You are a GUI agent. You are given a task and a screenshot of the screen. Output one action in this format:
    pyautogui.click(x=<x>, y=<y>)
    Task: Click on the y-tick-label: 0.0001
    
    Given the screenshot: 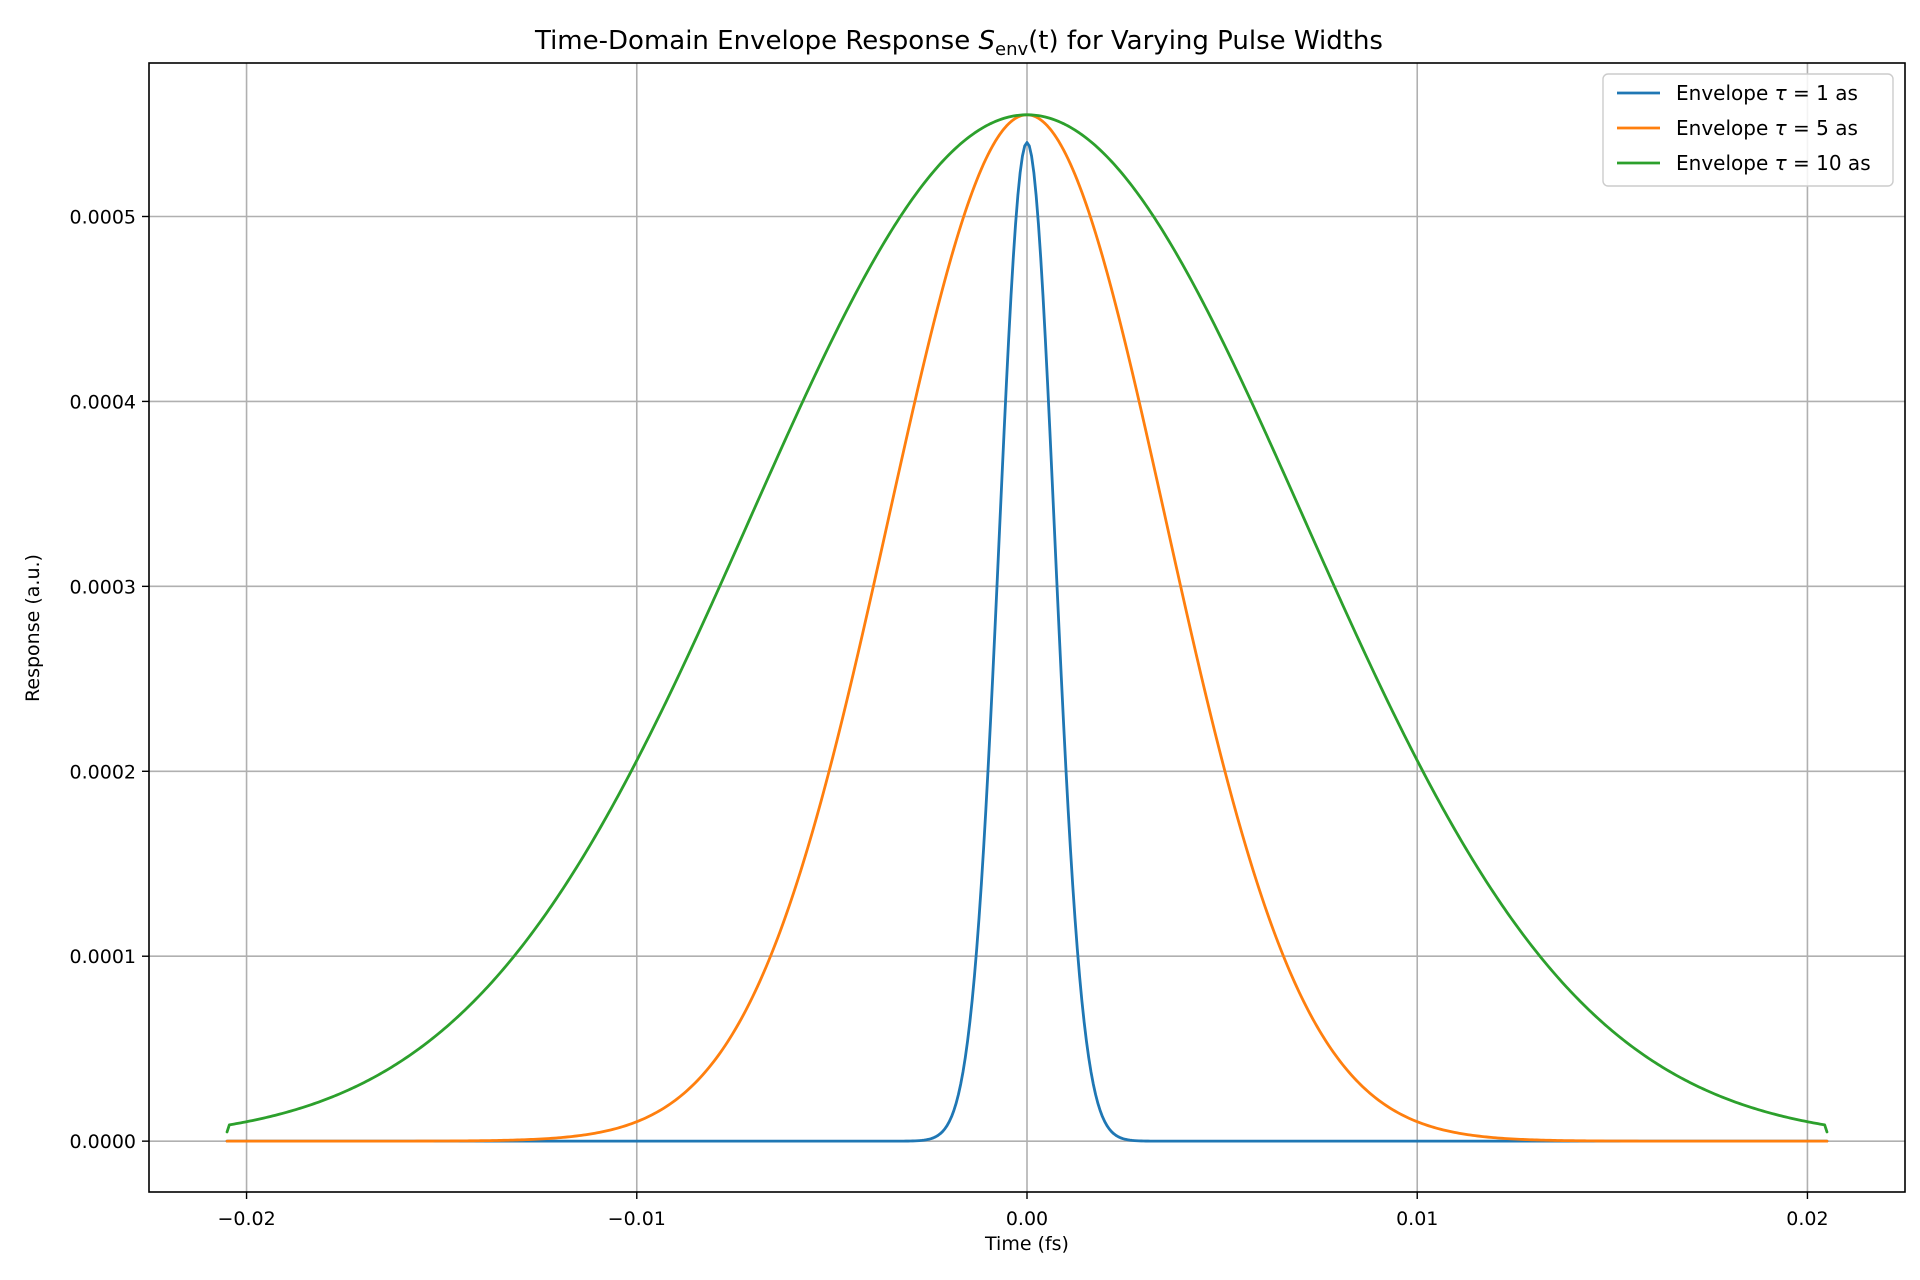 What is the action you would take?
    pyautogui.click(x=103, y=957)
    